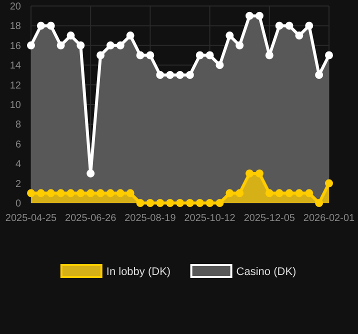 The height and width of the screenshot is (334, 358). Describe the element at coordinates (270, 218) in the screenshot. I see `x-tick-label: 2025-12-05` at that location.